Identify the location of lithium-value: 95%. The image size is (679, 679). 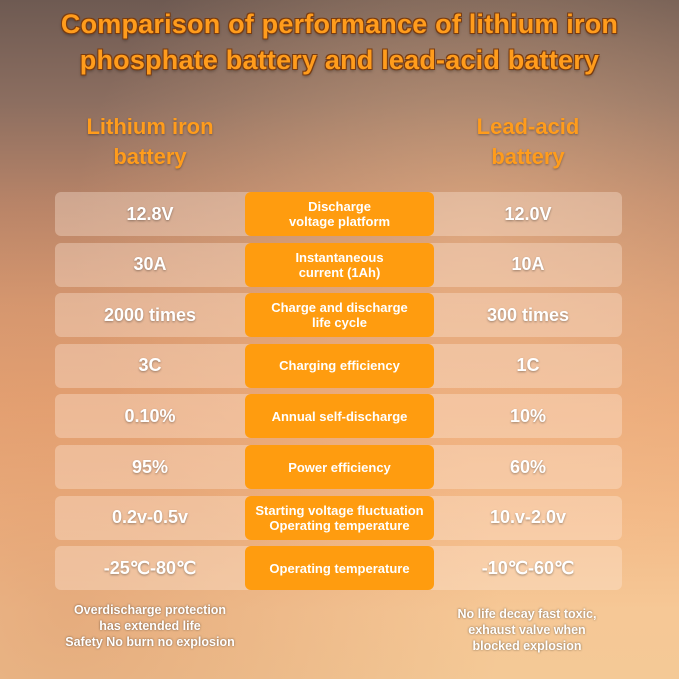
(150, 466).